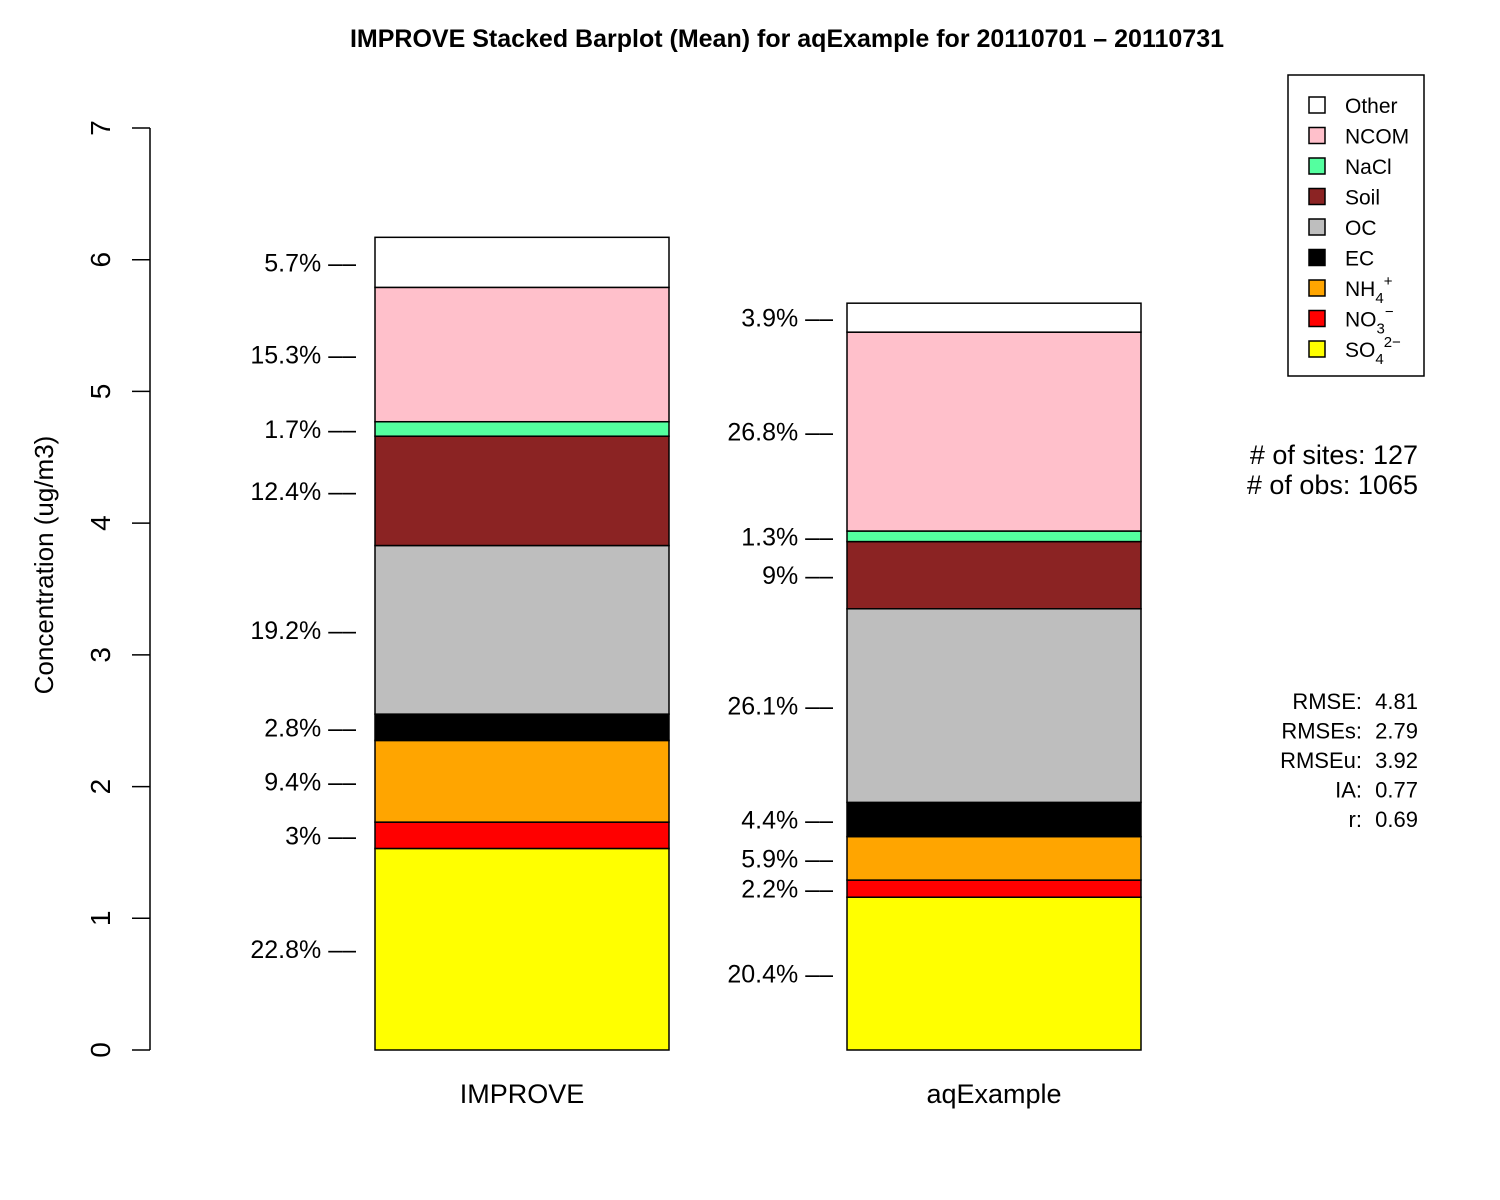  Describe the element at coordinates (522, 949) in the screenshot. I see `bar-segment-so4-improve` at that location.